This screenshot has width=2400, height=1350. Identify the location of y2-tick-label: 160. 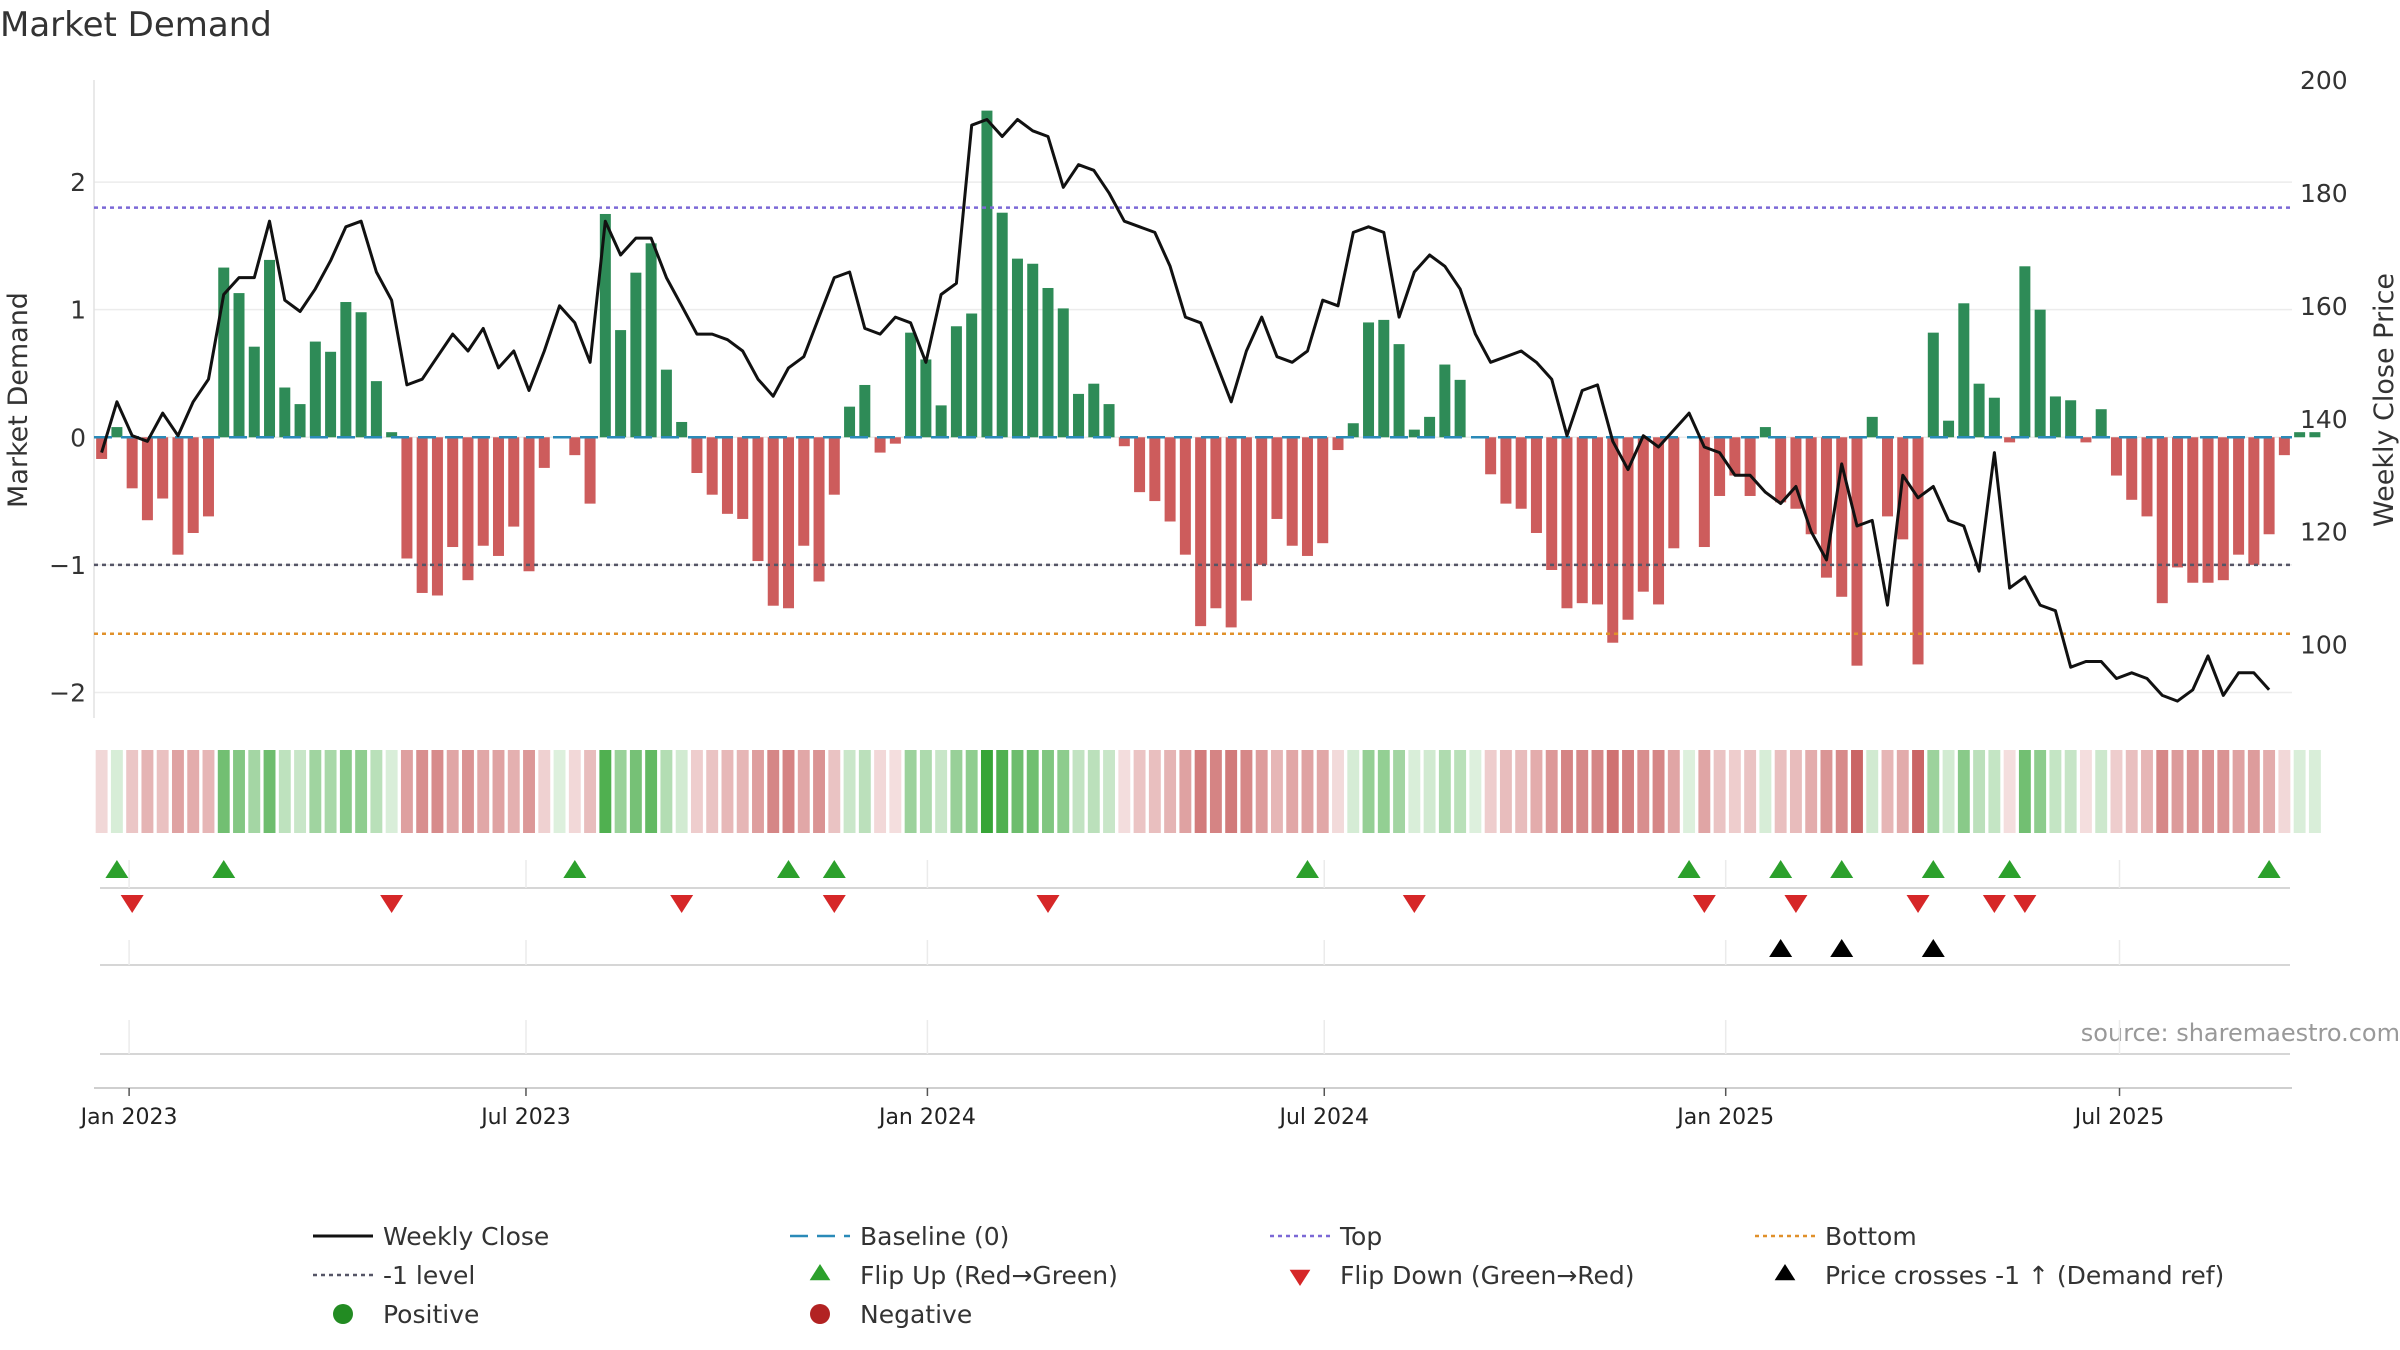
(2324, 306).